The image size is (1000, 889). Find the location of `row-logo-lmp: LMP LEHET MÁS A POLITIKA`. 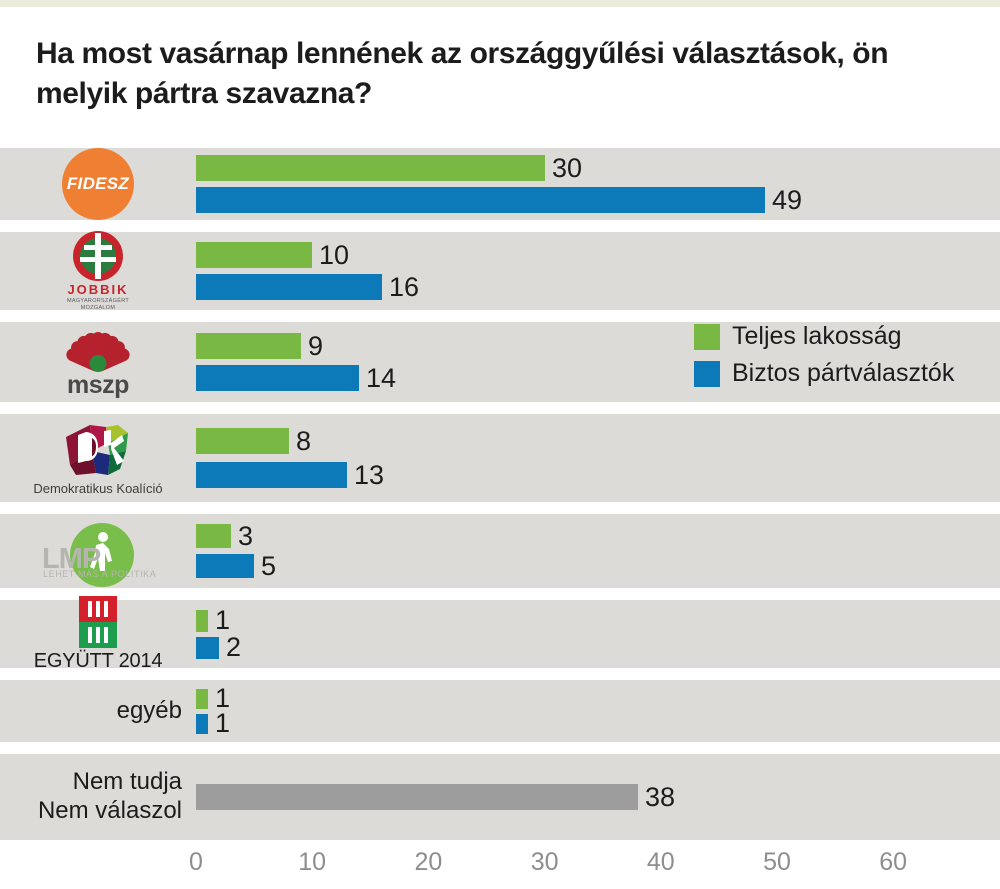

row-logo-lmp: LMP LEHET MÁS A POLITIKA is located at coordinates (98, 551).